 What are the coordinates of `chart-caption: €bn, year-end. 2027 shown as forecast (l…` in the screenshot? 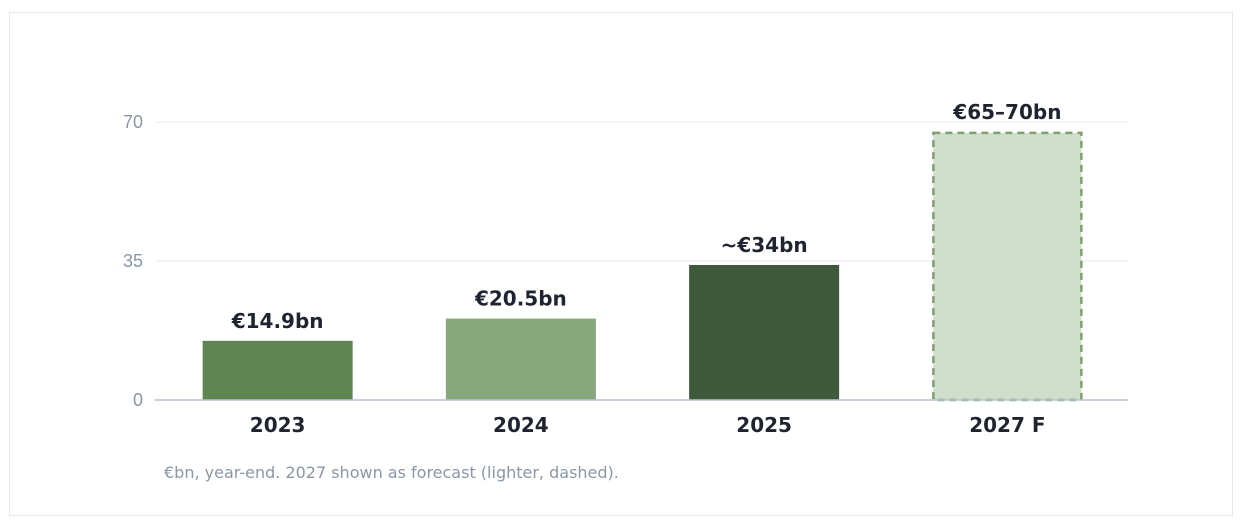 It's located at (391, 472).